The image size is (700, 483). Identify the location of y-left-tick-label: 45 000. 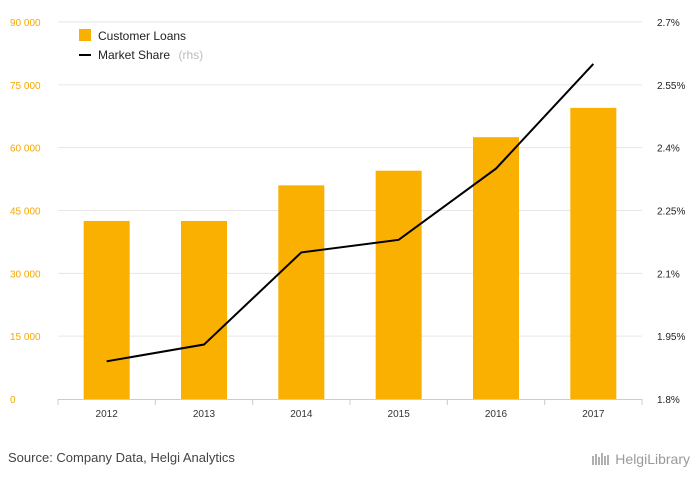
(25, 212).